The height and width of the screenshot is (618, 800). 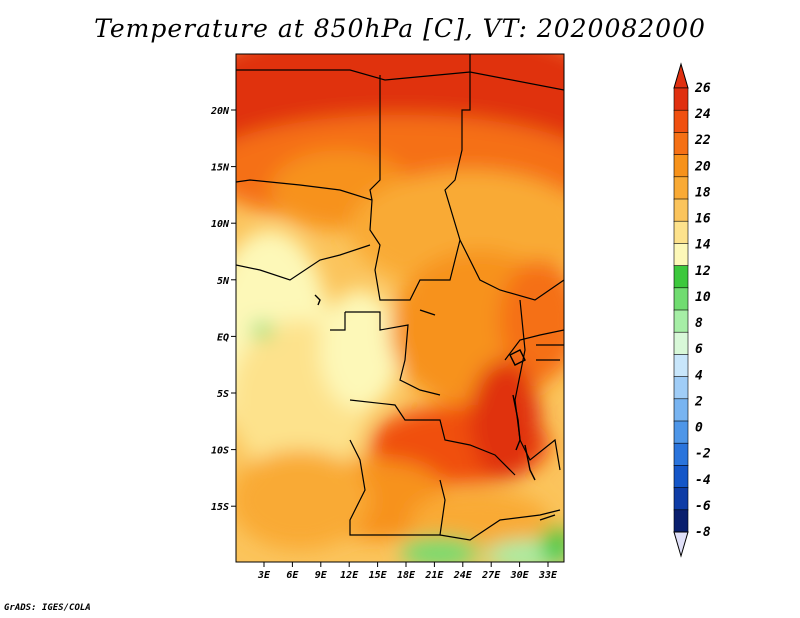 What do you see at coordinates (220, 451) in the screenshot?
I see `lat-tick-label: 10S` at bounding box center [220, 451].